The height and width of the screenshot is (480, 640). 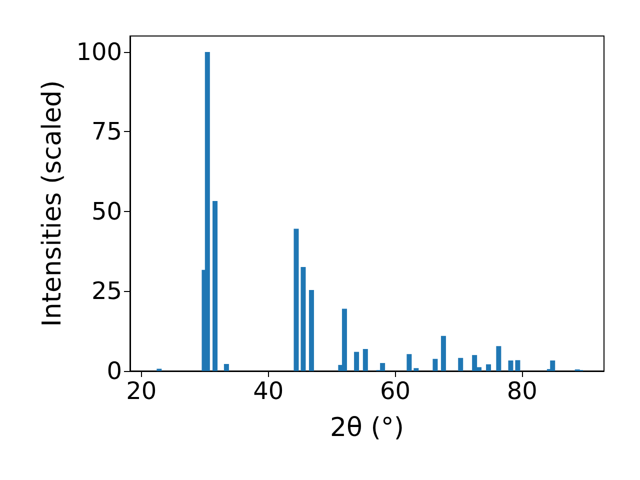 I want to click on y-tick-label: 50, so click(x=106, y=211).